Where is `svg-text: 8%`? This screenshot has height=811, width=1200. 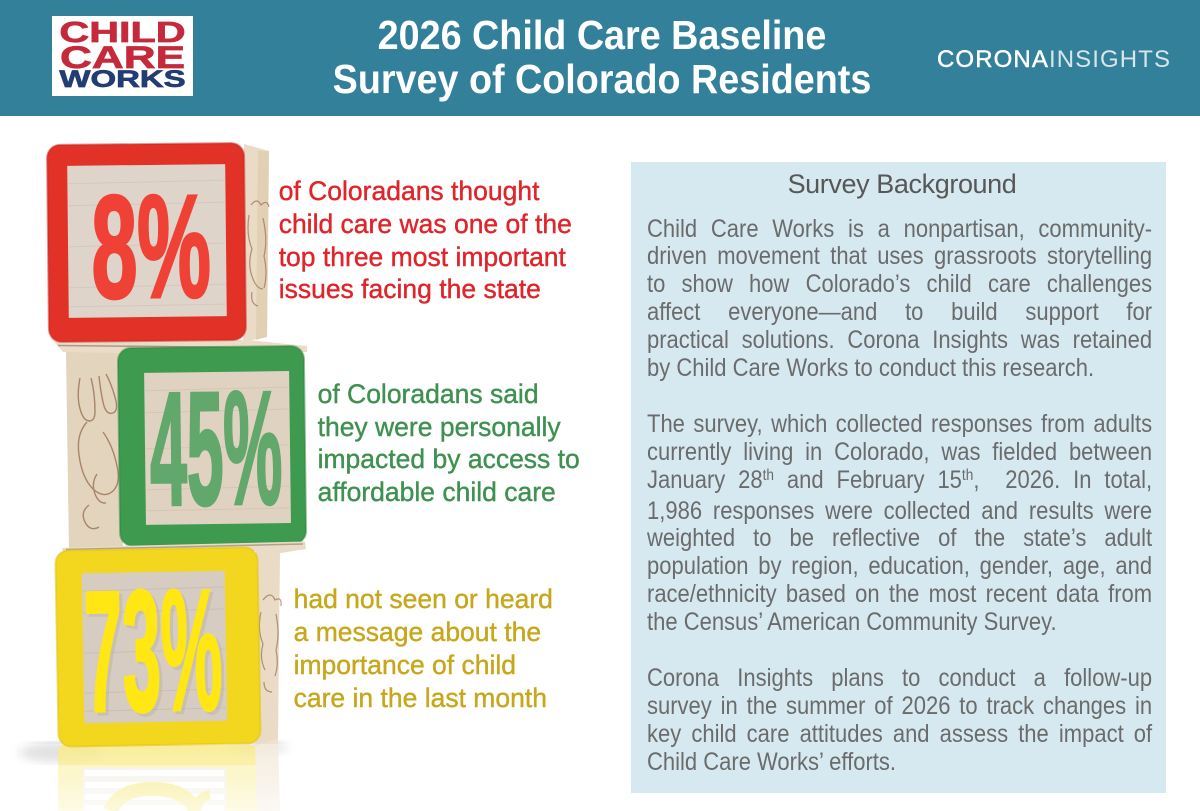 svg-text: 8% is located at coordinates (151, 248).